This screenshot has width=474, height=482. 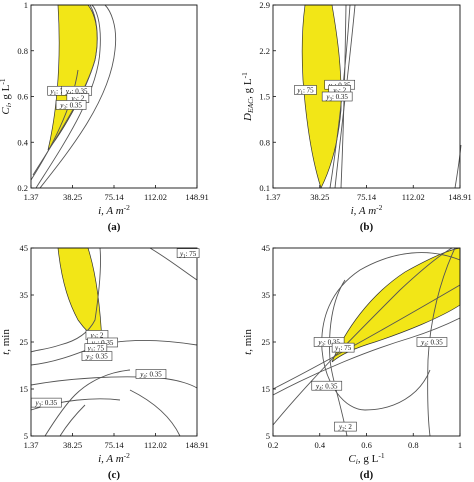 I want to click on x-tick-label: 0.4, so click(x=319, y=445).